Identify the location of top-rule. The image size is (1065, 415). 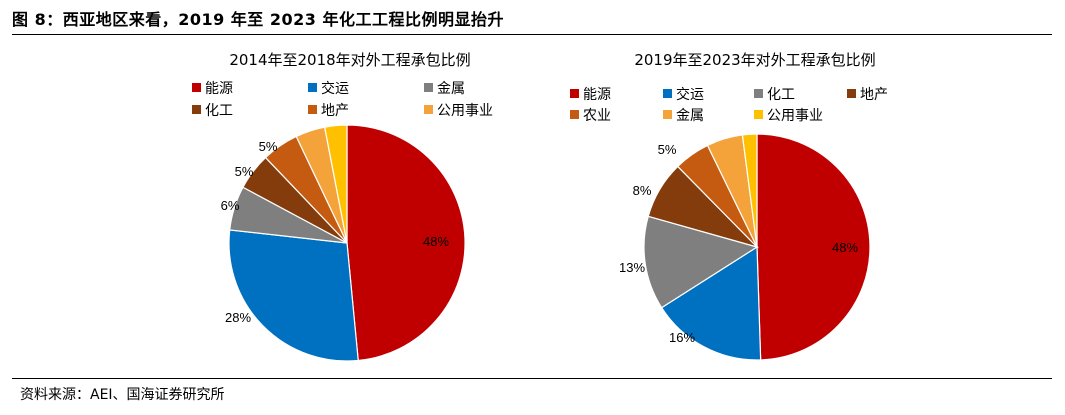
(532, 34).